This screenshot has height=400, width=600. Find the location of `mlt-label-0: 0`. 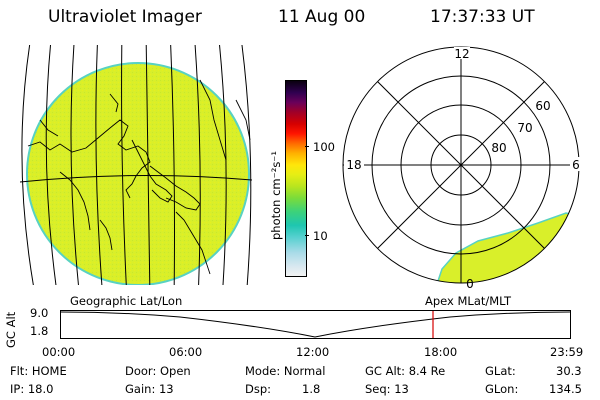

mlt-label-0: 0 is located at coordinates (470, 284).